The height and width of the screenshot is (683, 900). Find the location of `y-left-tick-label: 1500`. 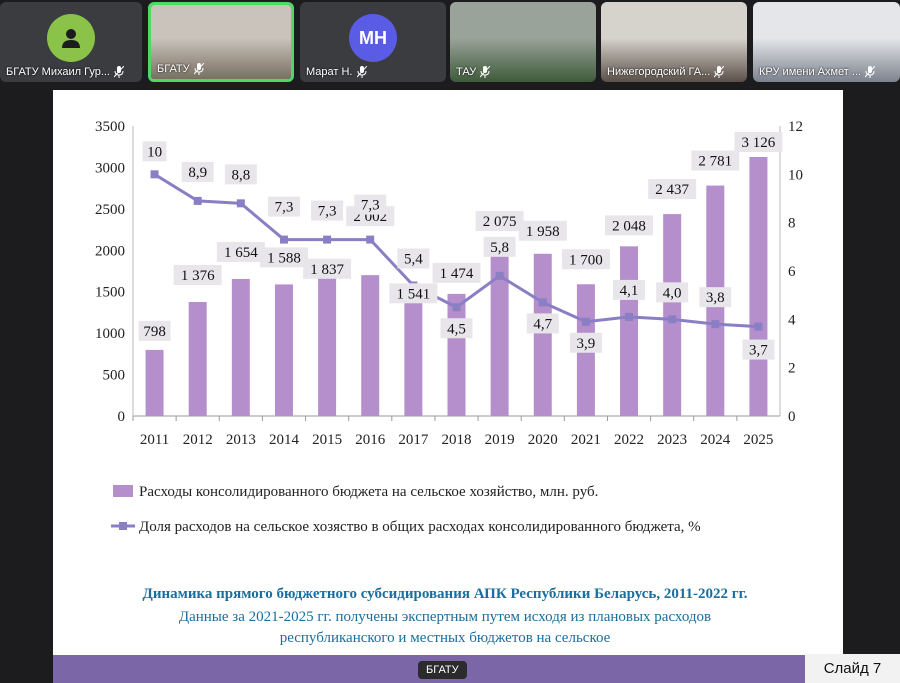

y-left-tick-label: 1500 is located at coordinates (110, 293).